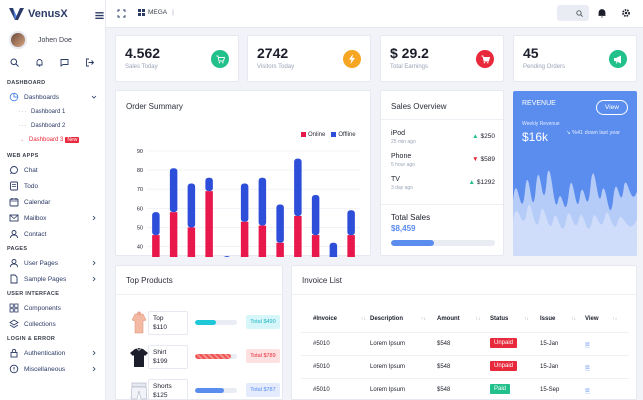 Image resolution: width=643 pixels, height=400 pixels. I want to click on sidebar-item-label: Todo, so click(31, 186).